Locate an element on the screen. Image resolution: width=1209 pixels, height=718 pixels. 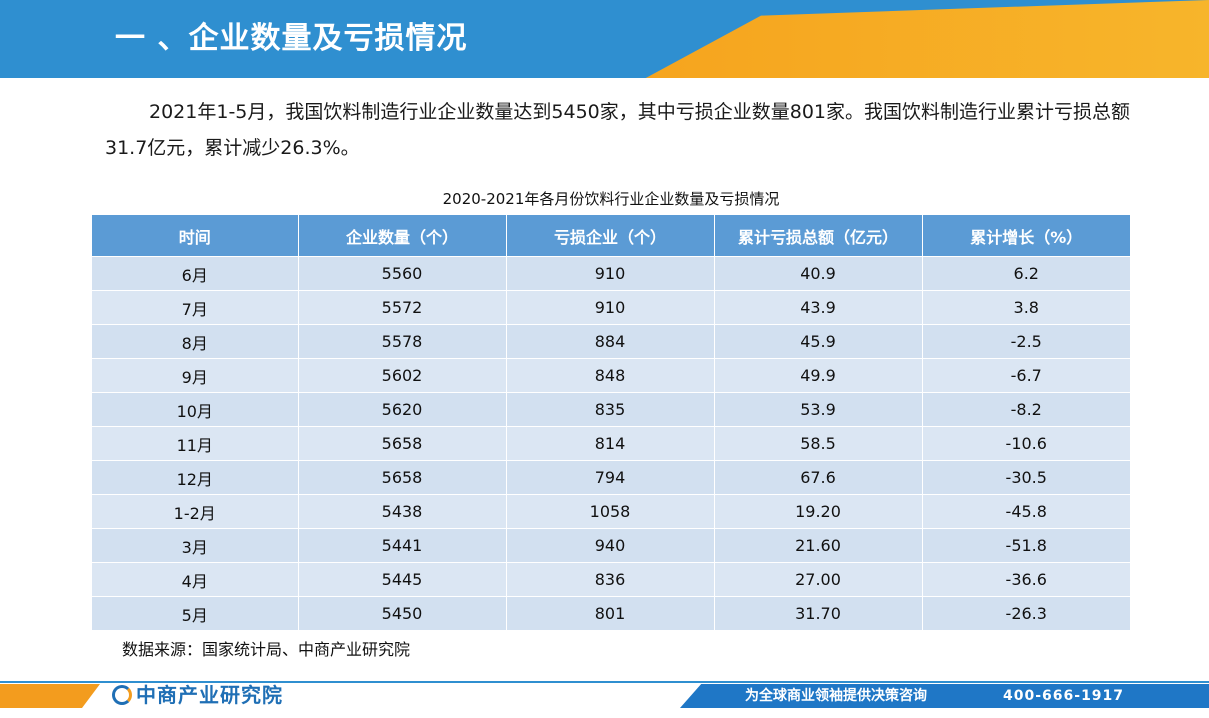
header-cell-cumulative-loss: 累计亏损总额（亿元） is located at coordinates (818, 236).